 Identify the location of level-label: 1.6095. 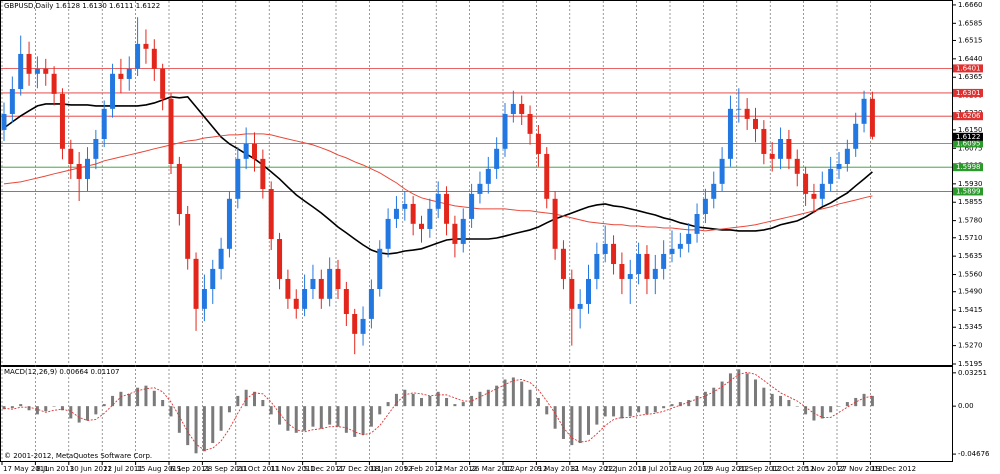
(968, 143).